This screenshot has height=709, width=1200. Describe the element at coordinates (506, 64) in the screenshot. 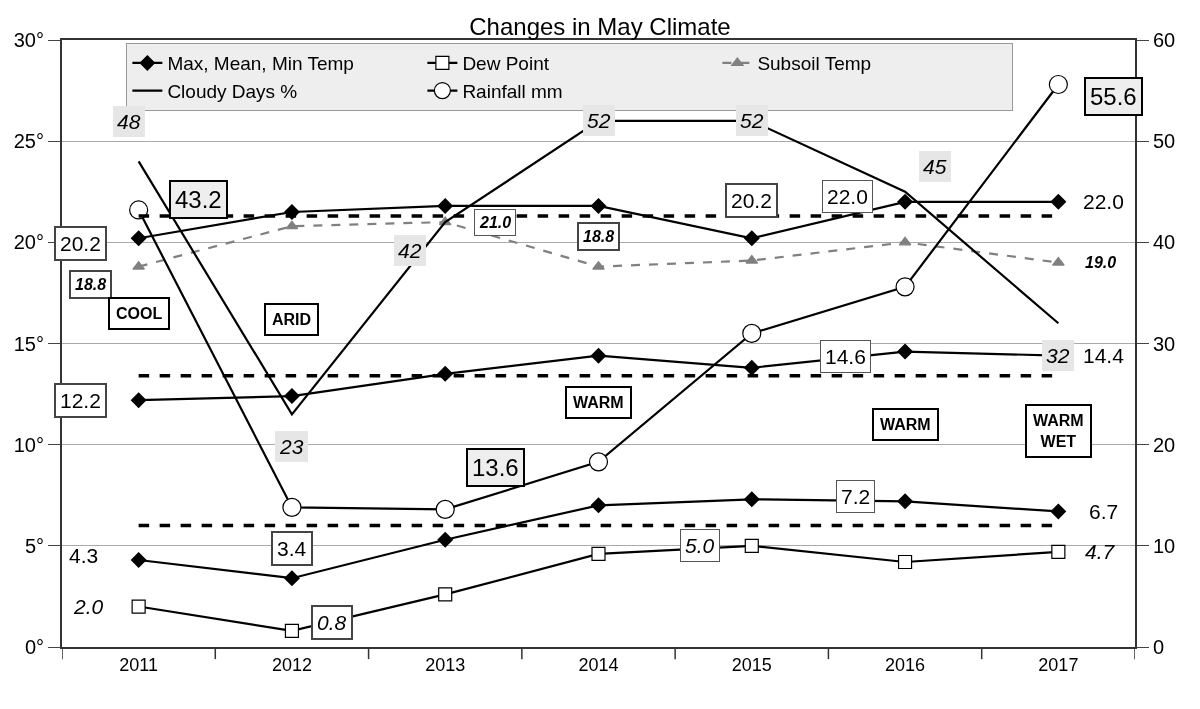

I see `legend-label: Dew Point` at that location.